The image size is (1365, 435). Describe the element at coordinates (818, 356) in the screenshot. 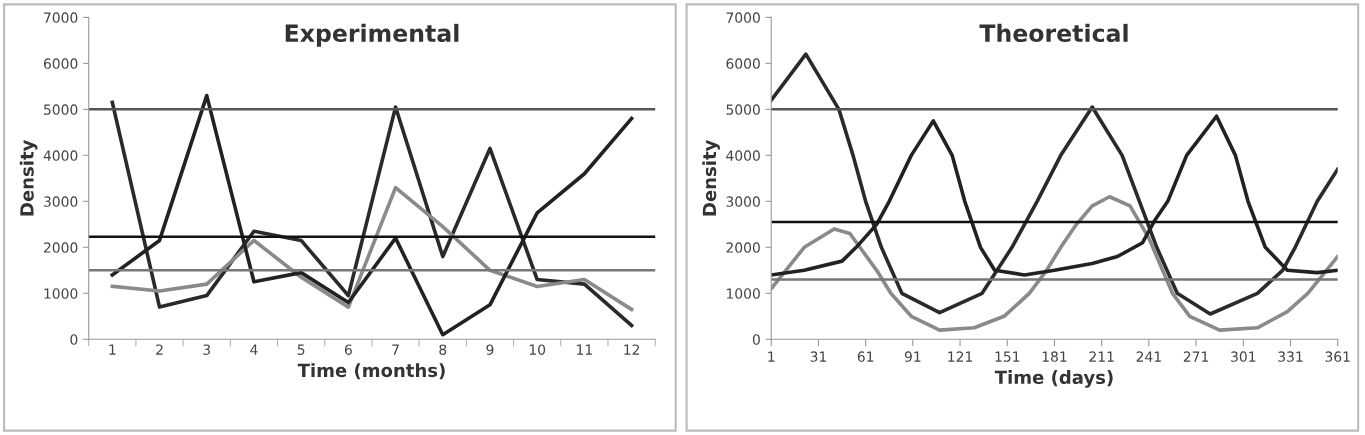

I see `x-tick-label: 31` at that location.